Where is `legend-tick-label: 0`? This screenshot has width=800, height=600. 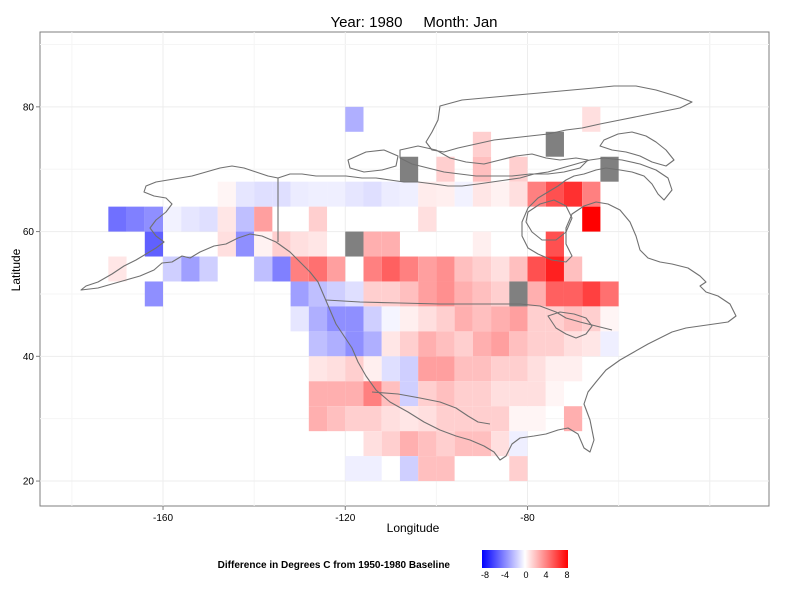
legend-tick-label: 0 is located at coordinates (526, 575).